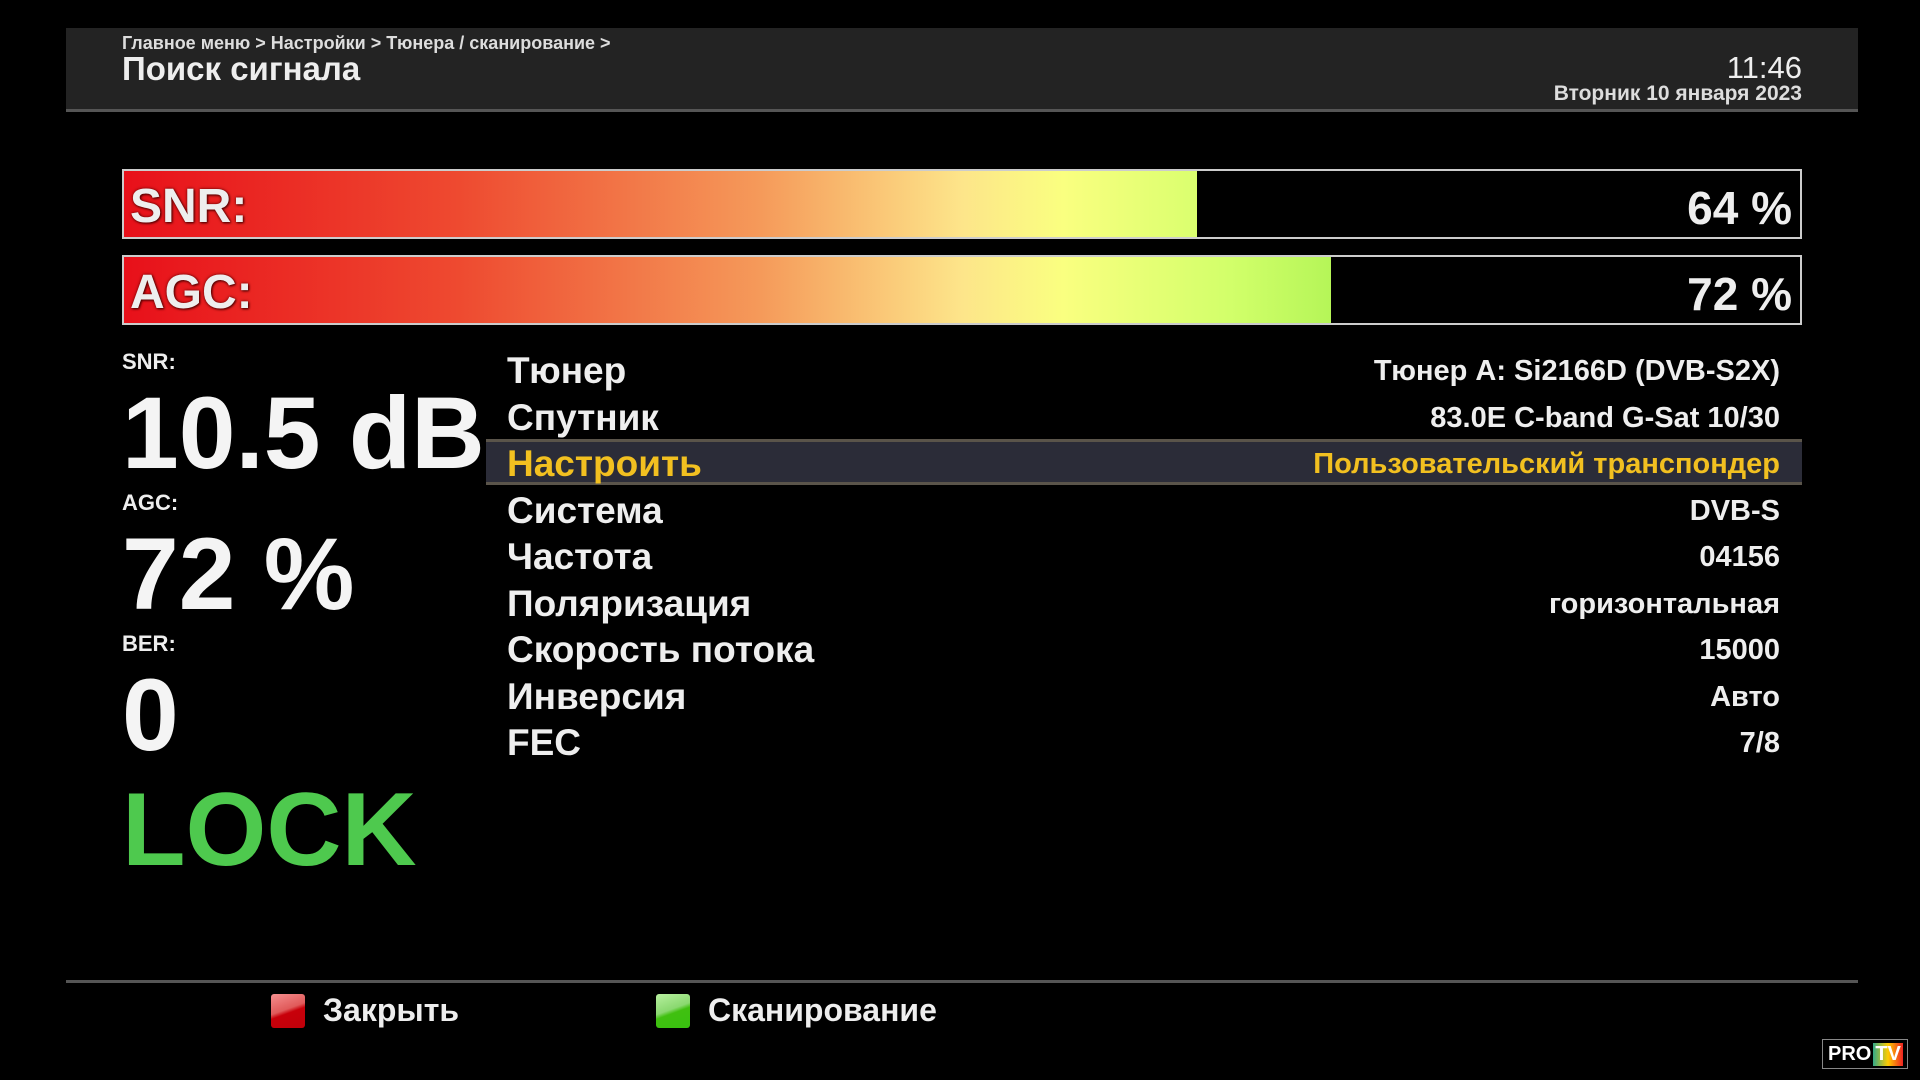 This screenshot has height=1080, width=1920. What do you see at coordinates (241, 68) in the screenshot?
I see `page-title: Поиск сигнала` at bounding box center [241, 68].